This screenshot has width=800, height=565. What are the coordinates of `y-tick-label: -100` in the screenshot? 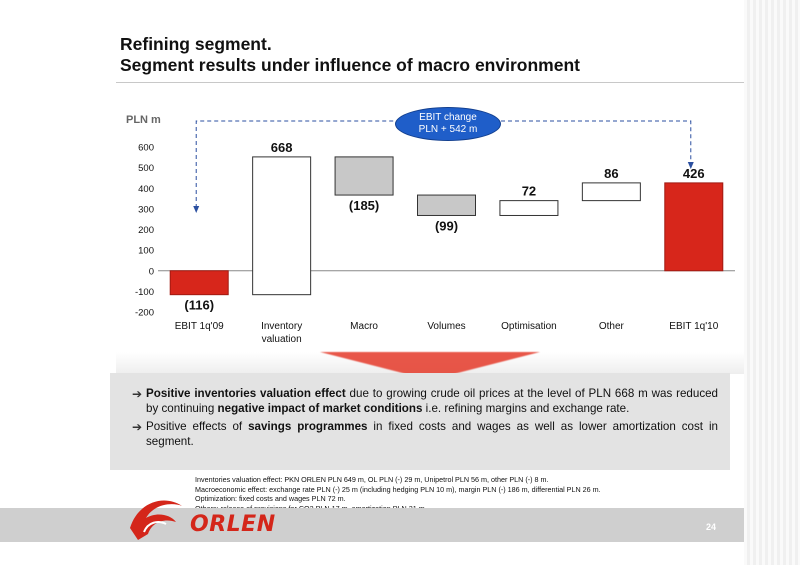 It's located at (144, 292).